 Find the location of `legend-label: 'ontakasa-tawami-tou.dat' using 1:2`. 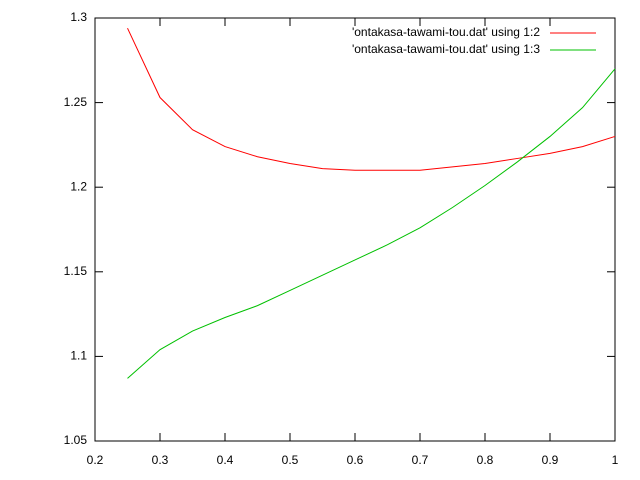

legend-label: 'ontakasa-tawami-tou.dat' using 1:2 is located at coordinates (446, 32).